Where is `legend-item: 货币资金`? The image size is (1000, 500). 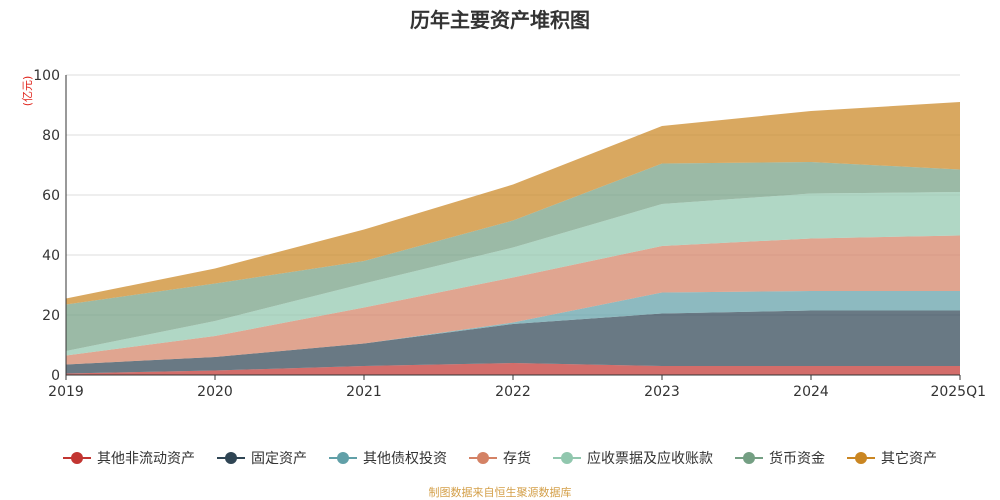 legend-item: 货币资金 is located at coordinates (780, 458).